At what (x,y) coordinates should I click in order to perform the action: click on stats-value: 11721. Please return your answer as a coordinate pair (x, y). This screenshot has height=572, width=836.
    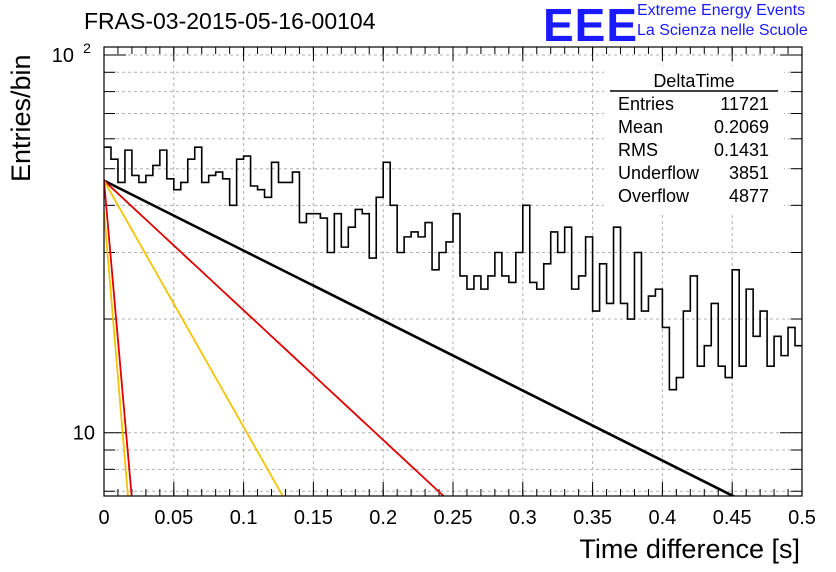
    Looking at the image, I should click on (744, 104).